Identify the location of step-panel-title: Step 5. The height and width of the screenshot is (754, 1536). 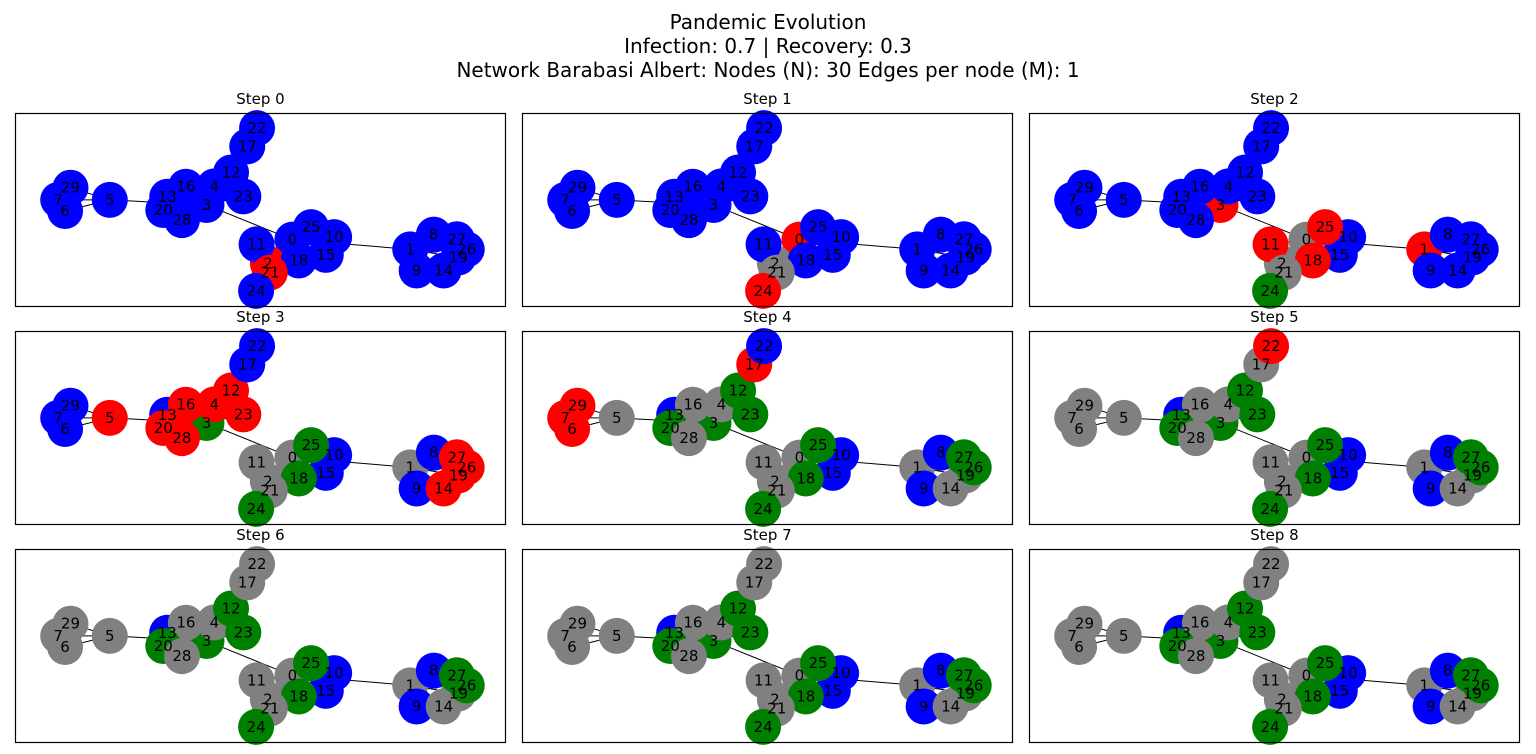
(1274, 317).